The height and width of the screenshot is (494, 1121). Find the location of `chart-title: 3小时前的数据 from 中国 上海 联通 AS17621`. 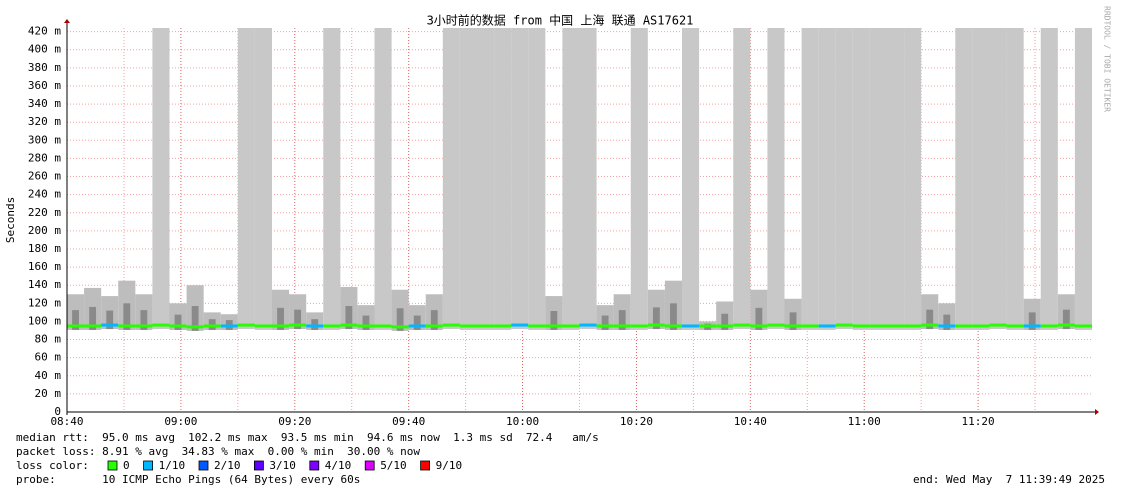

chart-title: 3小时前的数据 from 中国 上海 联通 AS17621 is located at coordinates (560, 20).